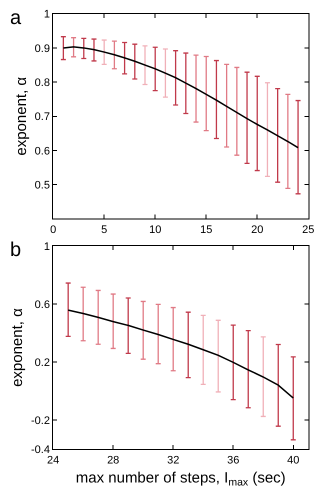 The width and height of the screenshot is (321, 500). I want to click on x-tick-label: 15, so click(206, 230).